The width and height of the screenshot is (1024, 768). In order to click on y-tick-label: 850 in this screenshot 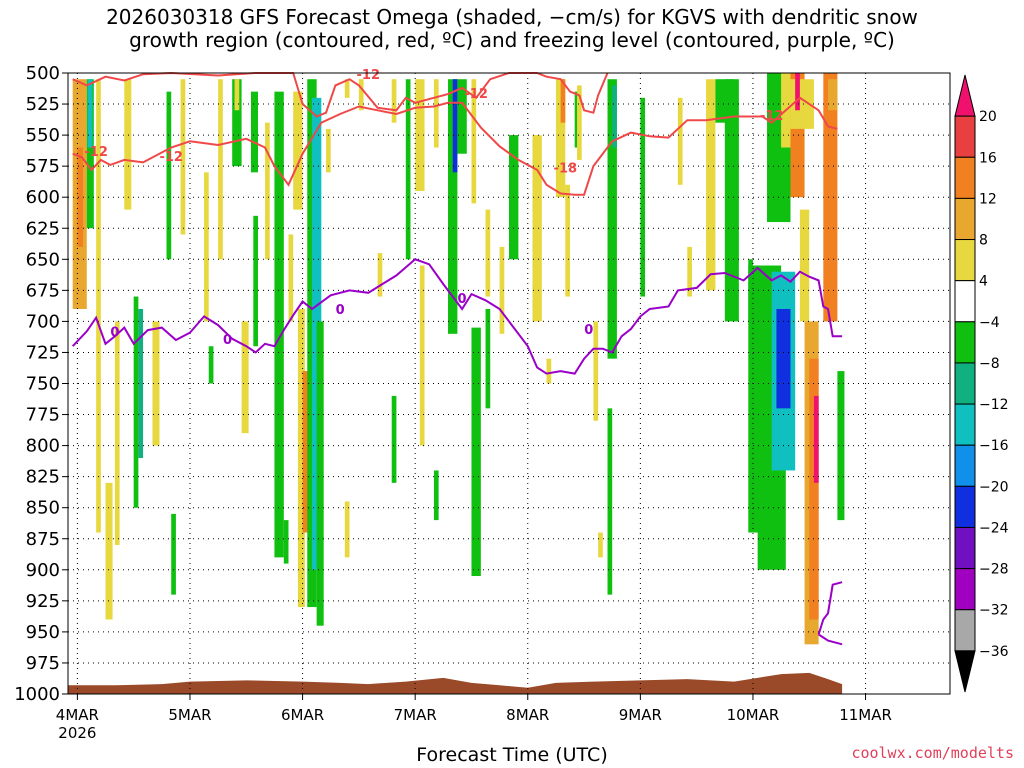, I will do `click(43, 508)`.